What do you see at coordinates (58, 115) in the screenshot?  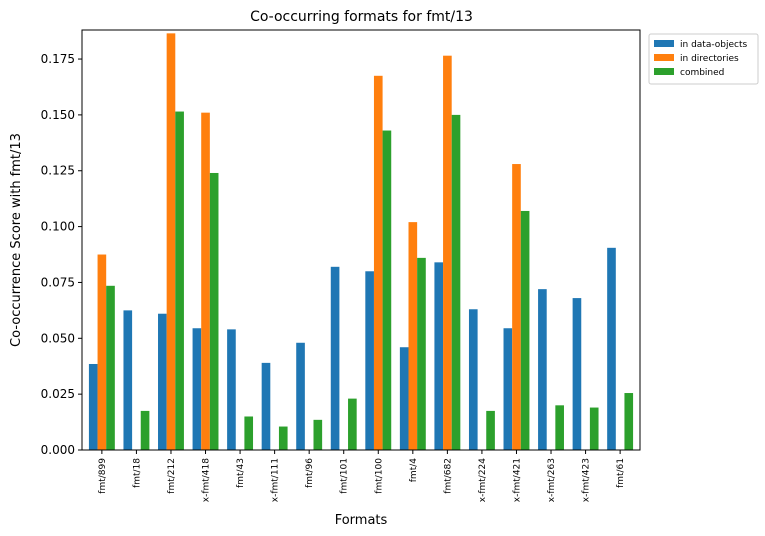 I see `y-tick-label: 0.150` at bounding box center [58, 115].